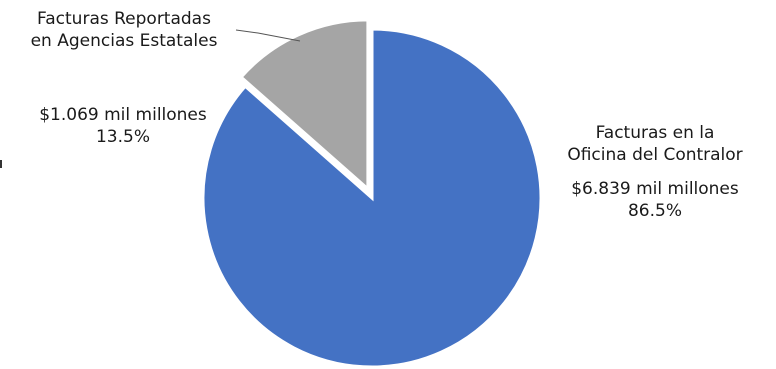 The height and width of the screenshot is (369, 776). What do you see at coordinates (123, 126) in the screenshot?
I see `state-agencies-values: $1.069 mil millones 13.5%` at bounding box center [123, 126].